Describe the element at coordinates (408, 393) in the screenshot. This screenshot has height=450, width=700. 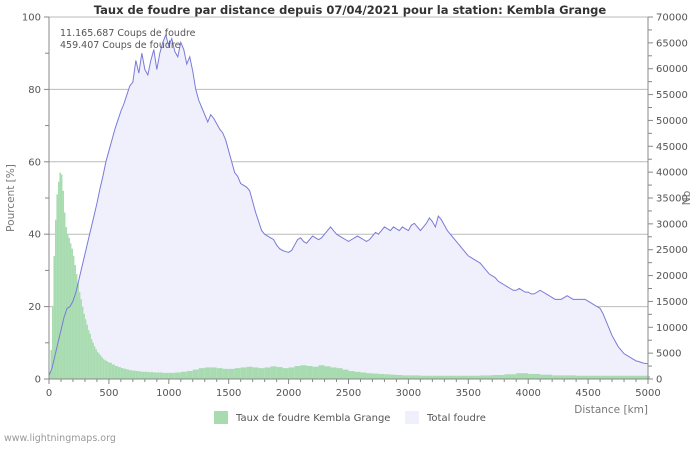
I see `tick-label-x: 3000` at that location.